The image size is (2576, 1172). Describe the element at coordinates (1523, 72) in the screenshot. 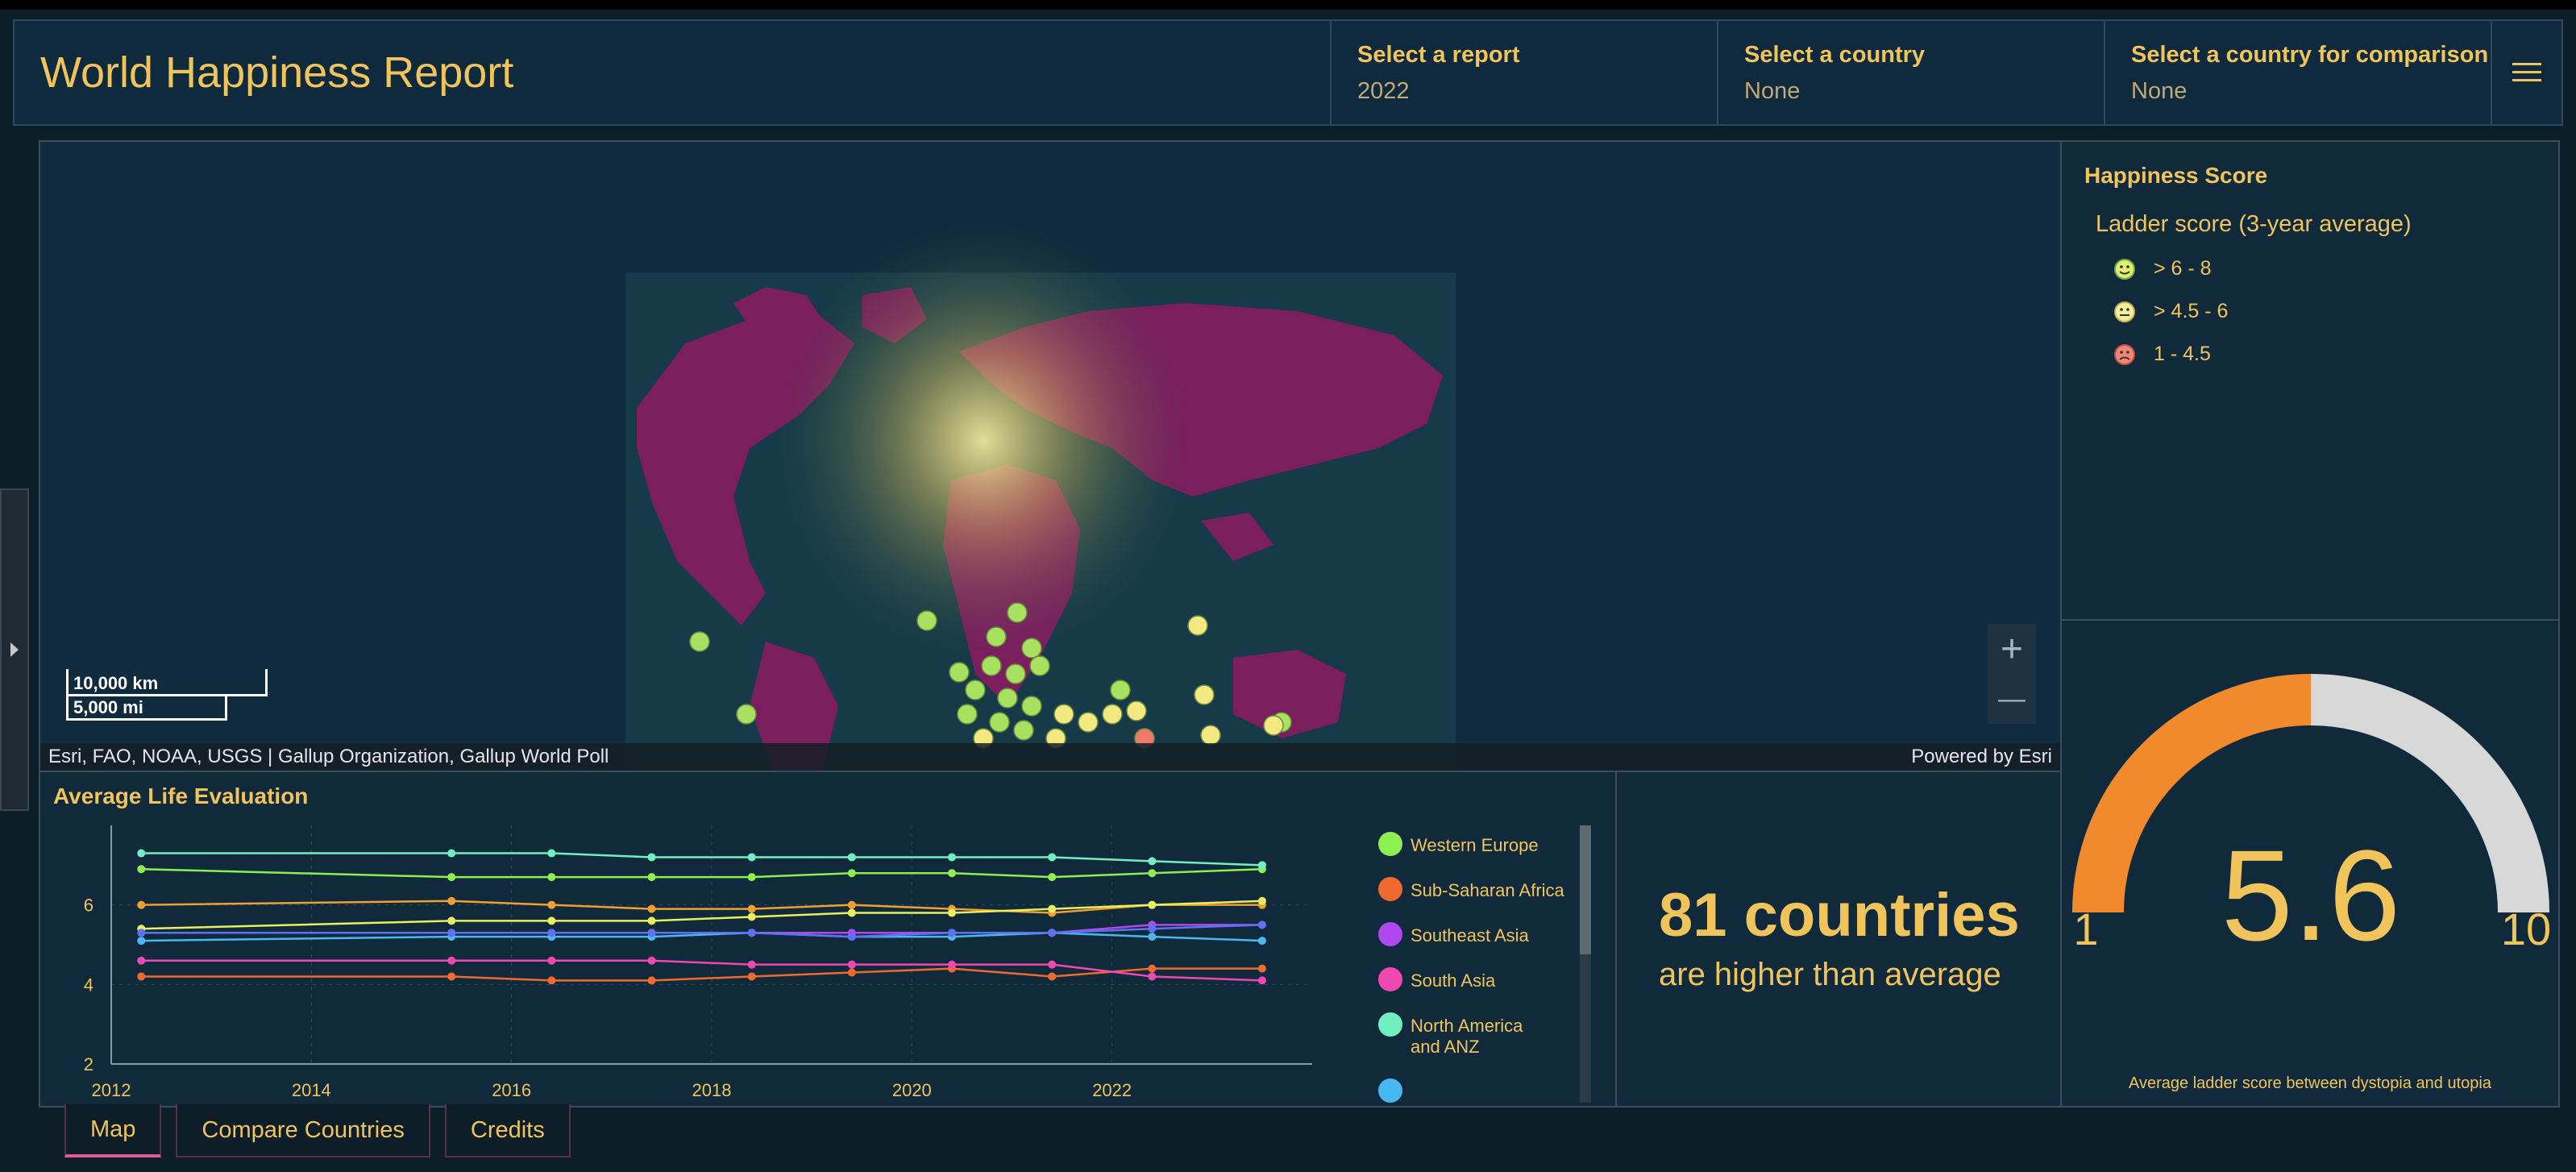

I see `report-selector: Select a report 2022` at that location.